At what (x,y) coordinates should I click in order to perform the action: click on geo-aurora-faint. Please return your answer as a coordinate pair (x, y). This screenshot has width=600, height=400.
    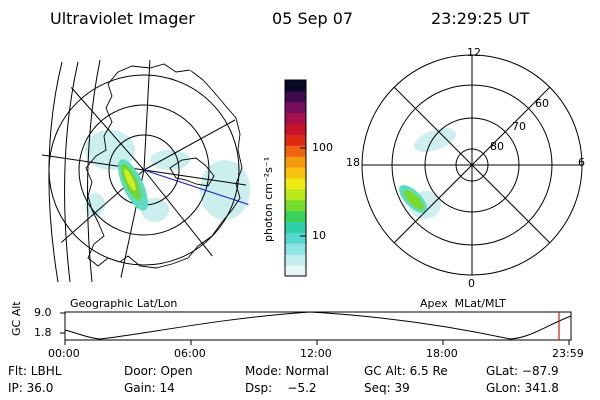
    Looking at the image, I should click on (167, 176).